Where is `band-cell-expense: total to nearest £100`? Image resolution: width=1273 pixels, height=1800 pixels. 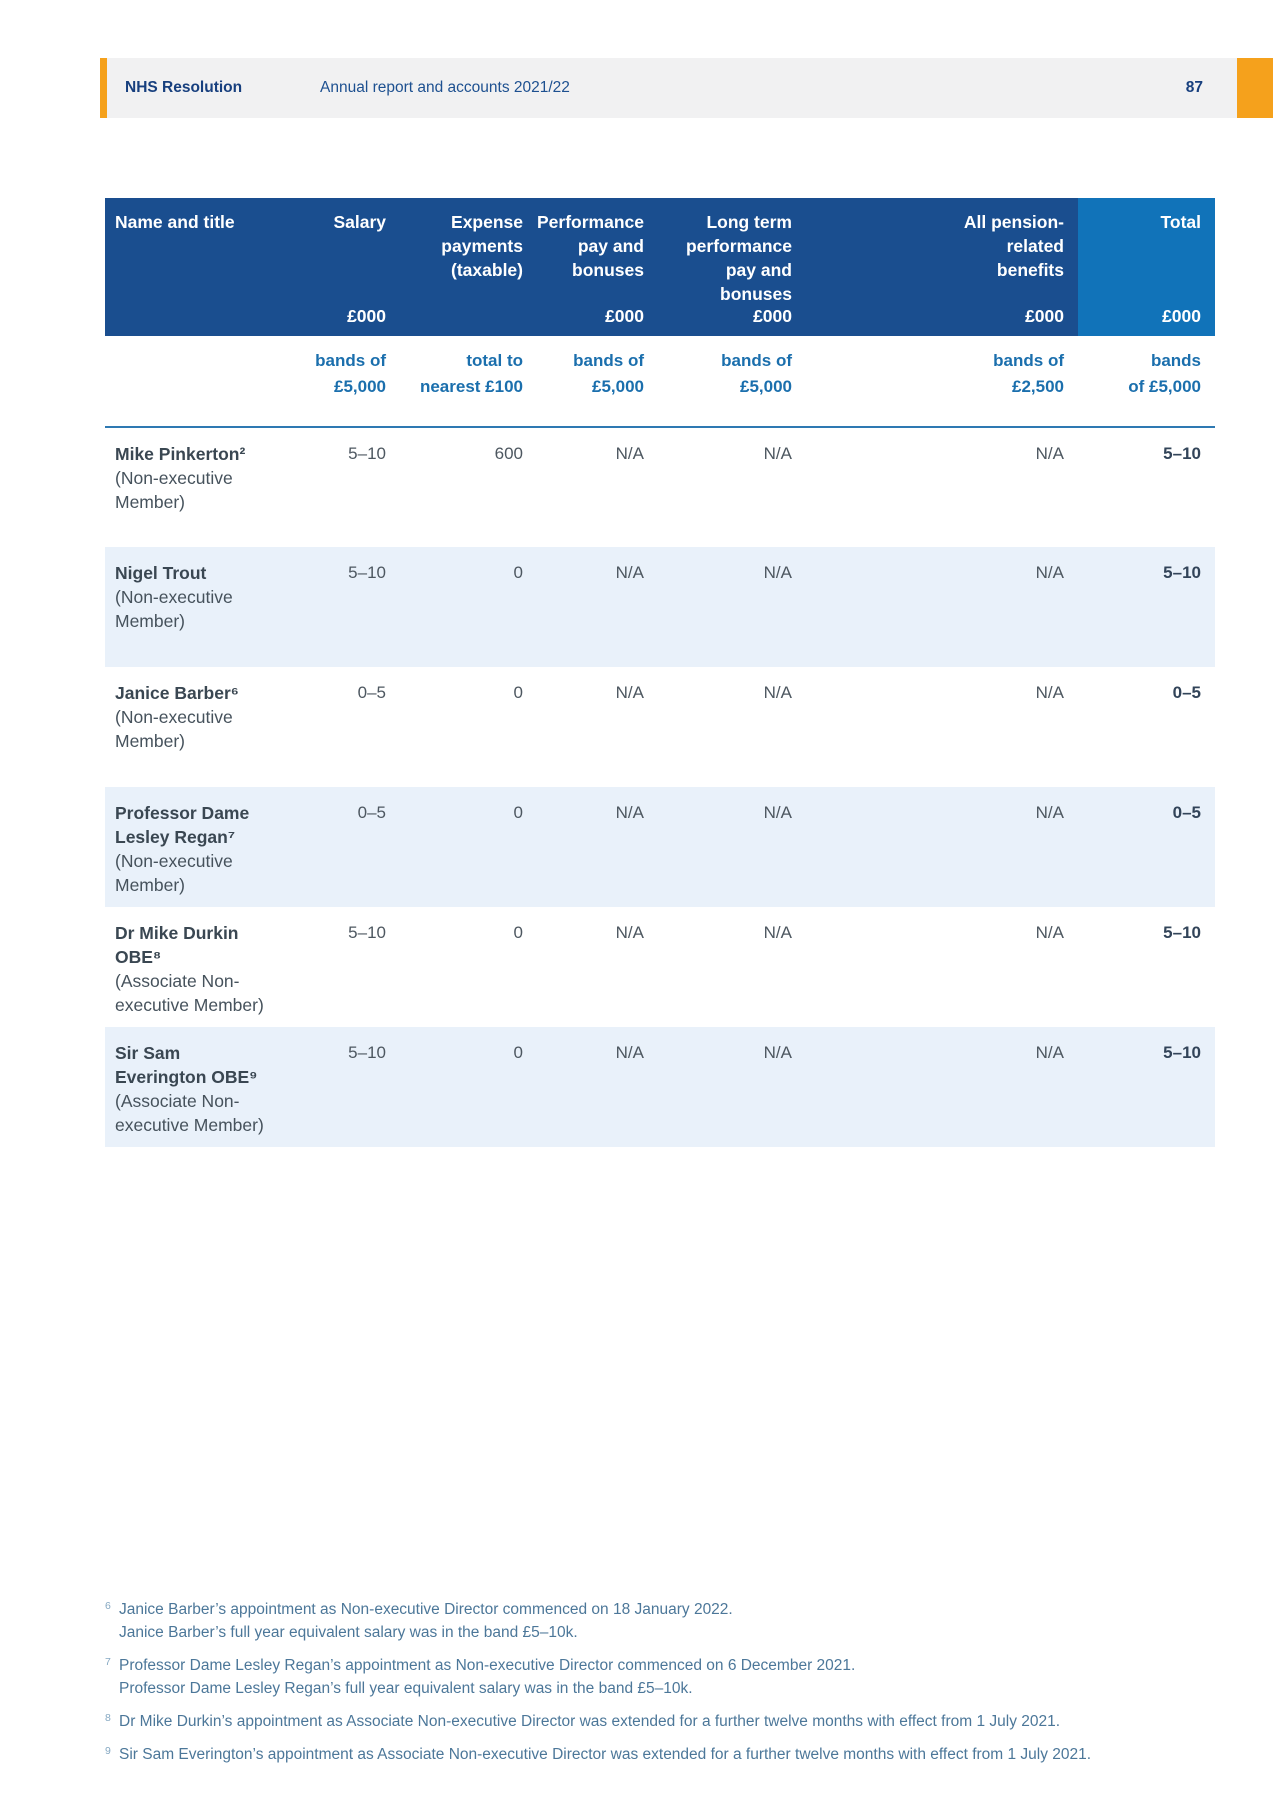 band-cell-expense: total to nearest £100 is located at coordinates (468, 382).